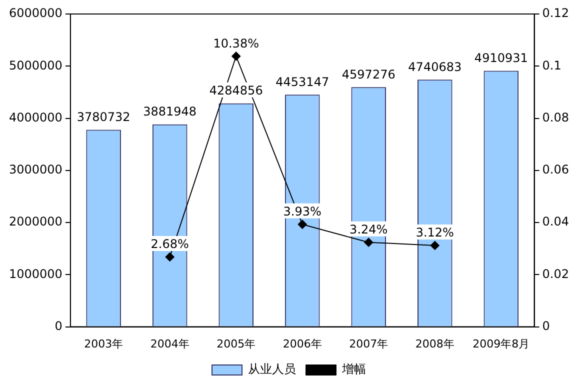 The image size is (578, 390). What do you see at coordinates (368, 343) in the screenshot?
I see `x-tick-label: 2007年` at bounding box center [368, 343].